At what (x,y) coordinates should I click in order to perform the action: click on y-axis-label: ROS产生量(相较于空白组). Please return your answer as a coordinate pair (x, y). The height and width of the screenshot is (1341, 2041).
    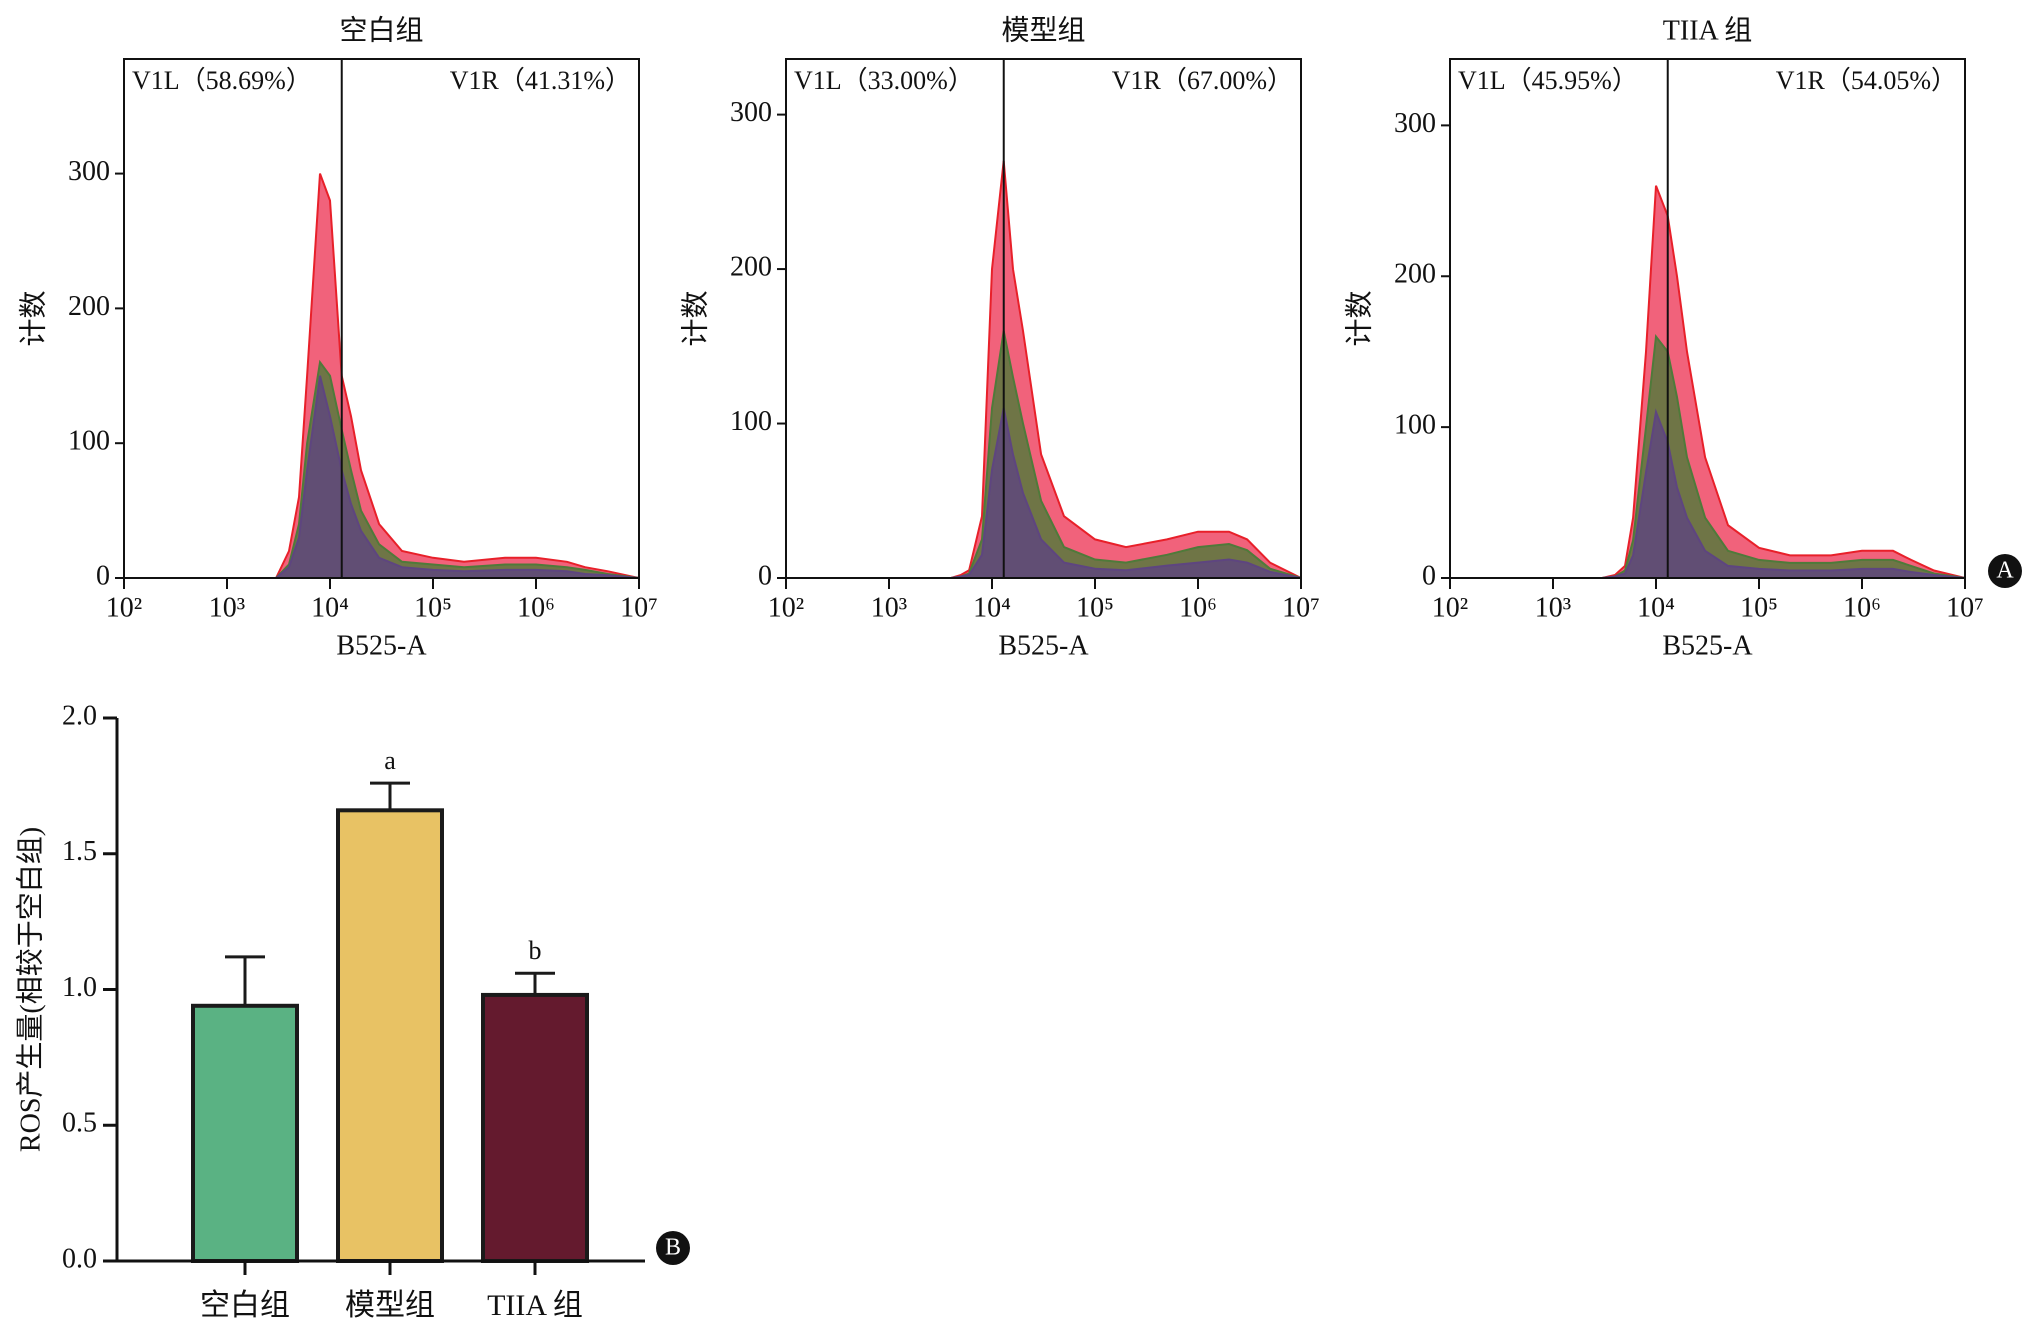
    Looking at the image, I should click on (30, 989).